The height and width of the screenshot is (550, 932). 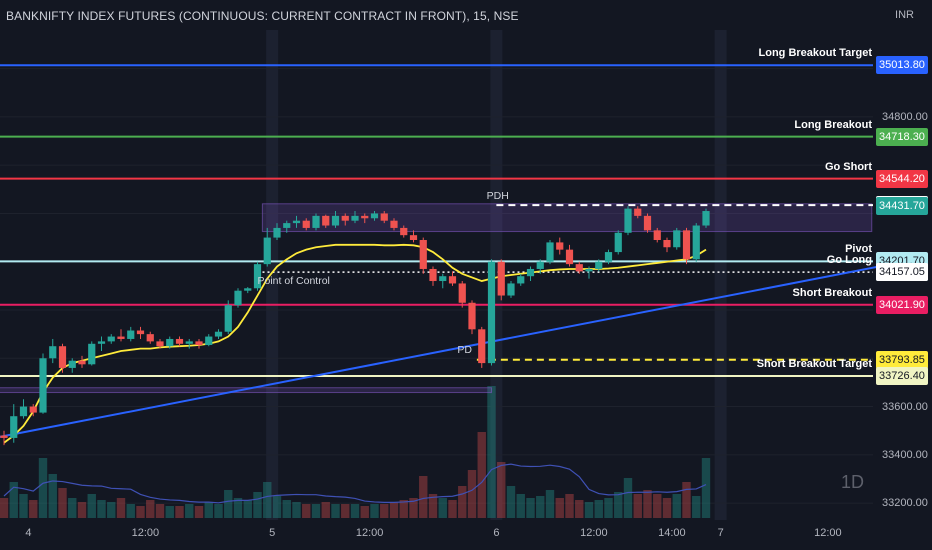 I want to click on price-badge-2: 34544.20, so click(x=902, y=178).